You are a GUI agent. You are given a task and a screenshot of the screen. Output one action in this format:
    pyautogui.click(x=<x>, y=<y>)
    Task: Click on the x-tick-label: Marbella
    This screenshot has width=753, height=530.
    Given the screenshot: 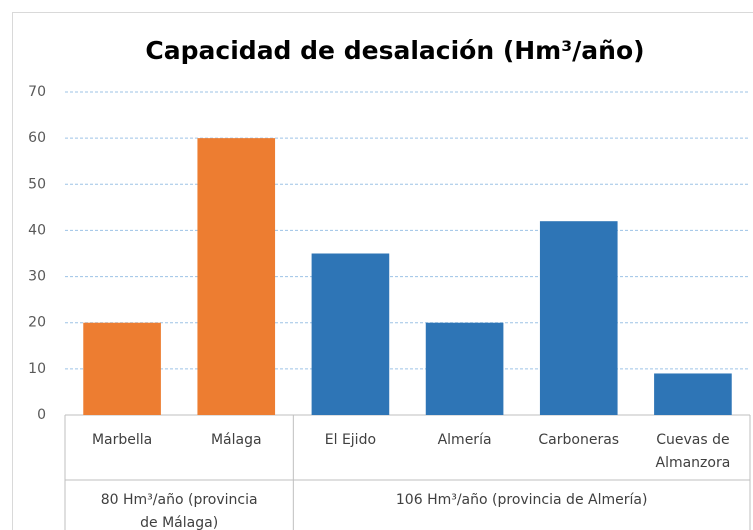 What is the action you would take?
    pyautogui.click(x=122, y=440)
    